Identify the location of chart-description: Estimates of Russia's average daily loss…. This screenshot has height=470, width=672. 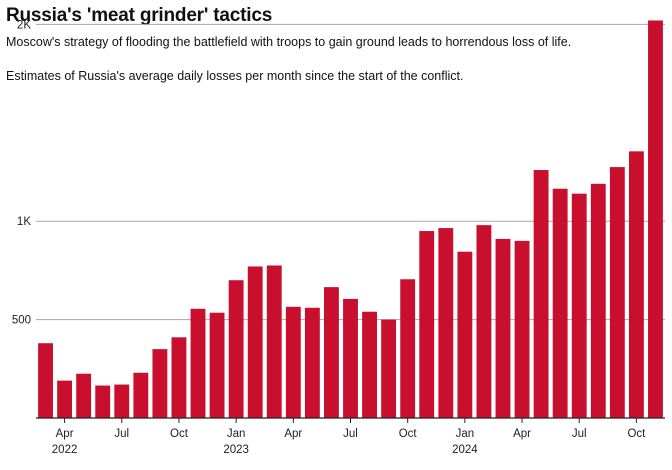
(235, 76).